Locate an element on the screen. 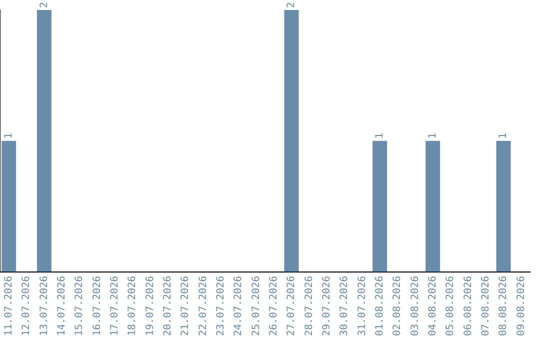  x-tick-label: 31.07.2026 is located at coordinates (362, 306).